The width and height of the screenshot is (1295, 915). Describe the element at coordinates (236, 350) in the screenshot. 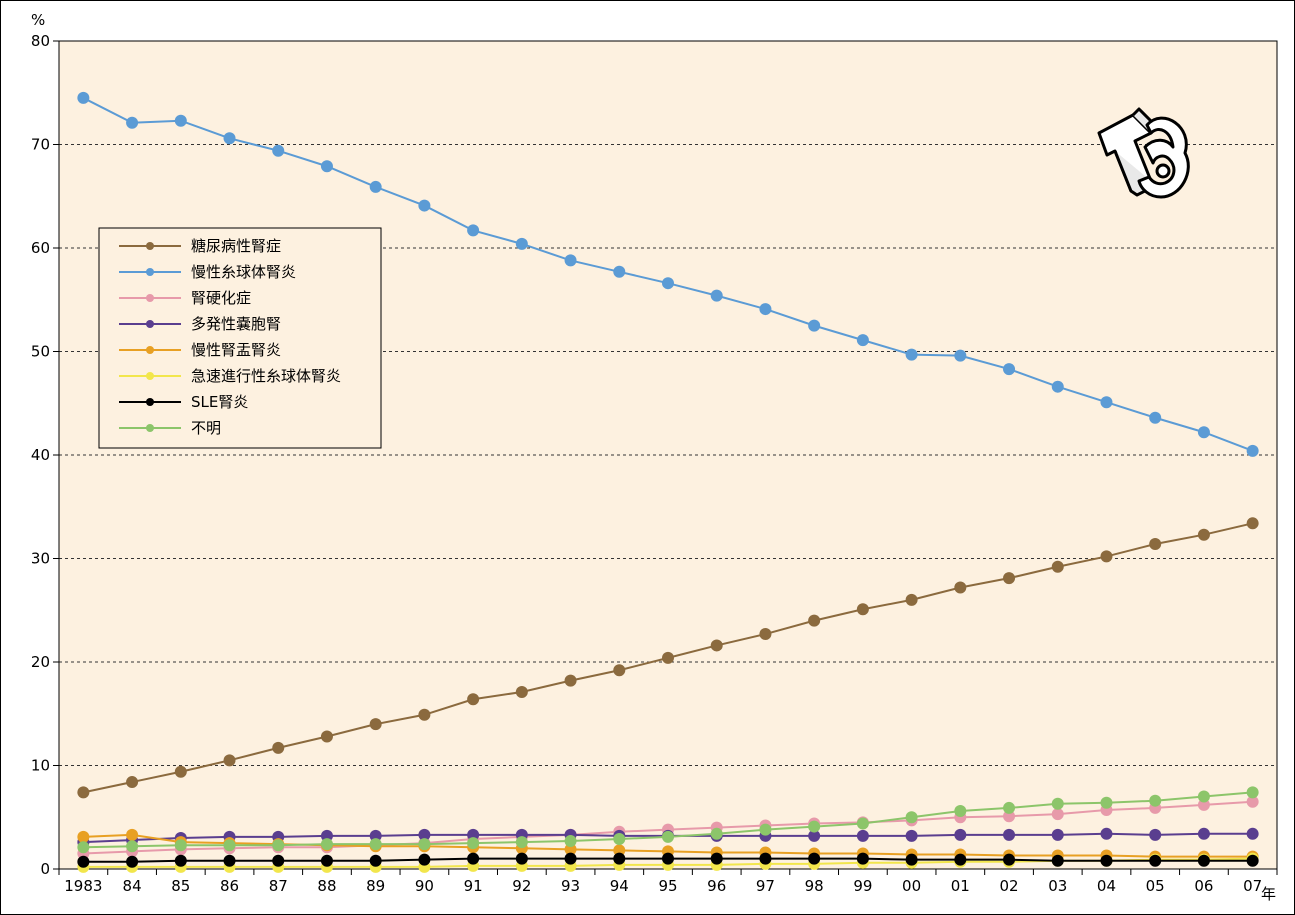

I see `legend-label: 慢性腎盂腎炎` at that location.